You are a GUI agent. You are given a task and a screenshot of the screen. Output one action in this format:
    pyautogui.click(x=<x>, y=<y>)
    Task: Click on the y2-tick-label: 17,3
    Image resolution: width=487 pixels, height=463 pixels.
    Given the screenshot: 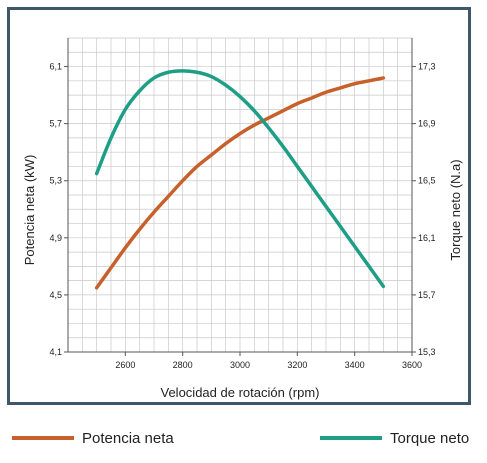 What is the action you would take?
    pyautogui.click(x=427, y=67)
    